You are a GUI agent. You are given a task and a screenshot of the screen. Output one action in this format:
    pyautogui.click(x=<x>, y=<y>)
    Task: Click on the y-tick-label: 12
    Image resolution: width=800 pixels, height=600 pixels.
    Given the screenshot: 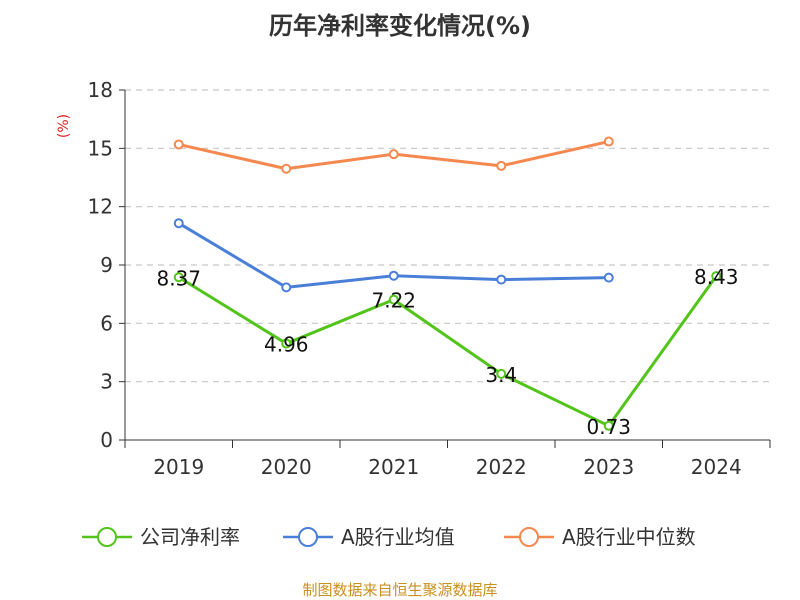 What is the action you would take?
    pyautogui.click(x=100, y=207)
    